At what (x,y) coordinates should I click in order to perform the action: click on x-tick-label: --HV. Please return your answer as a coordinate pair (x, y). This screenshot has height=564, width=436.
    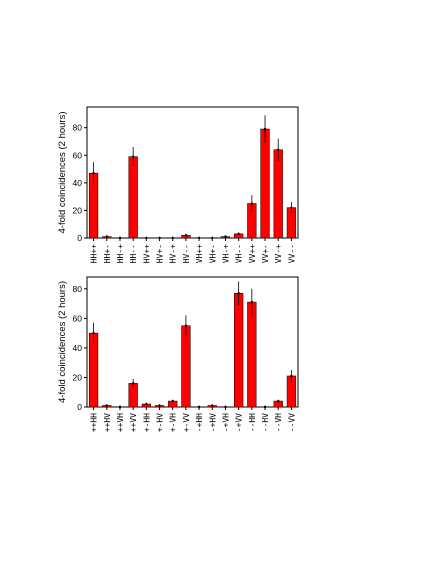
    Looking at the image, I should click on (265, 422).